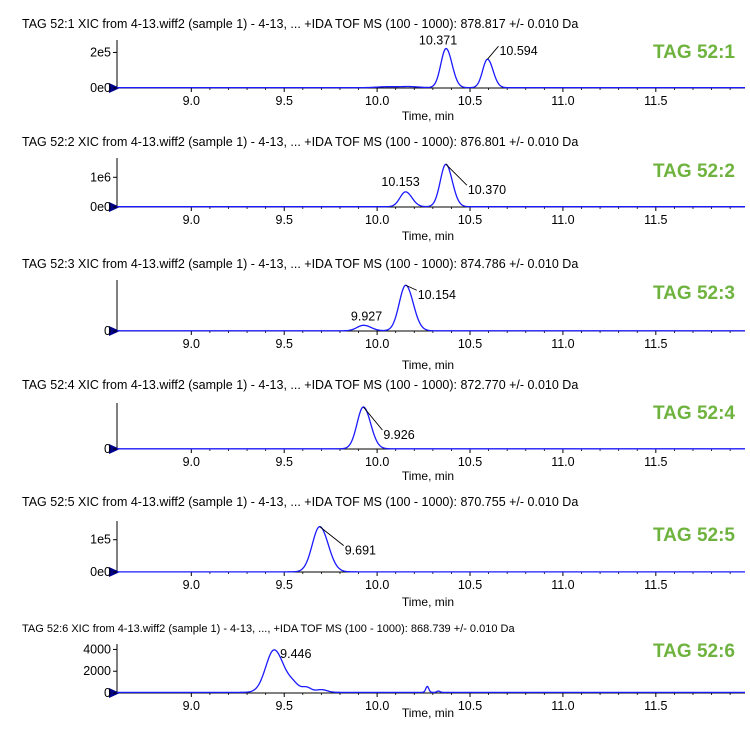 The height and width of the screenshot is (731, 750). I want to click on tag-label: TAG 52:2, so click(694, 171).